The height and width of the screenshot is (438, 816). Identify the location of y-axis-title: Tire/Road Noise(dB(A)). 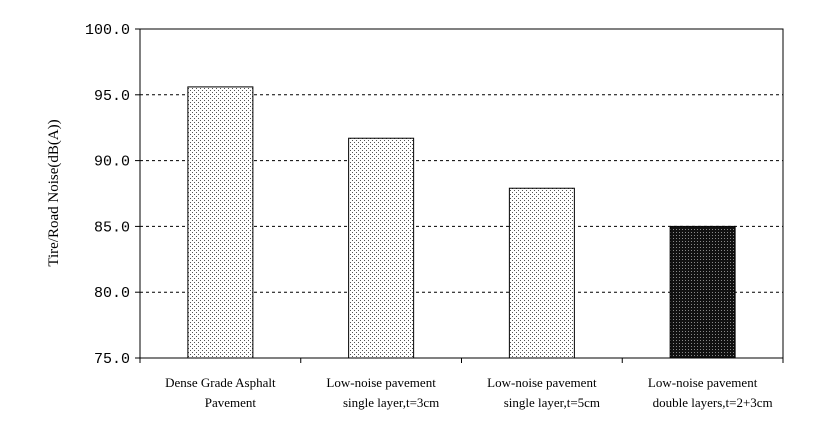
(54, 192).